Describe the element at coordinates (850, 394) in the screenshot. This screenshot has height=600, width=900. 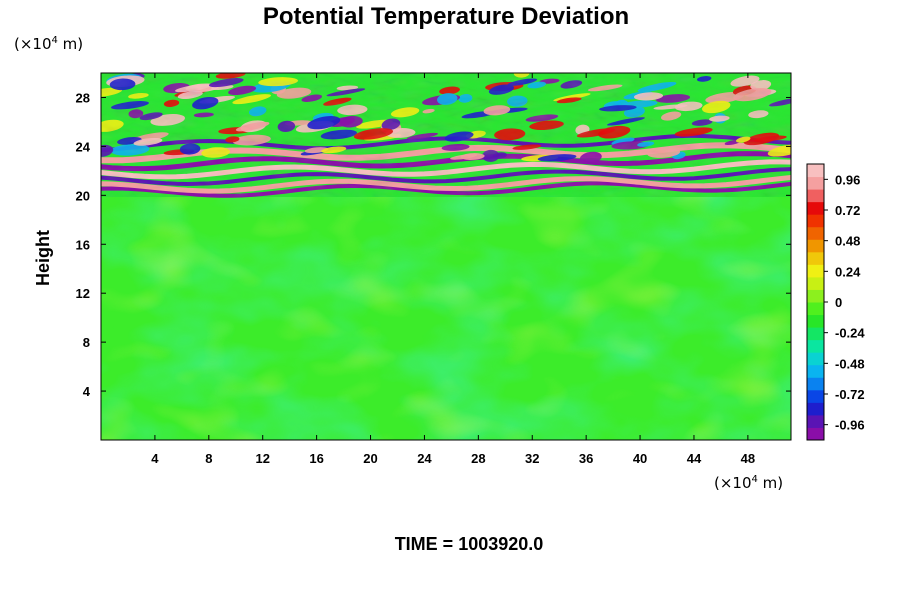
I see `colorbar-tick-label: -0.72` at that location.